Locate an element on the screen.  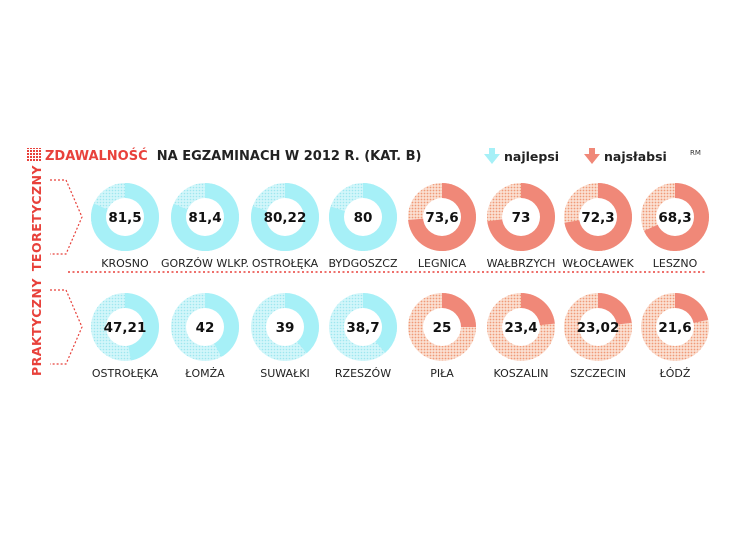
city-label: KOSZALIN is located at coordinates (521, 373).